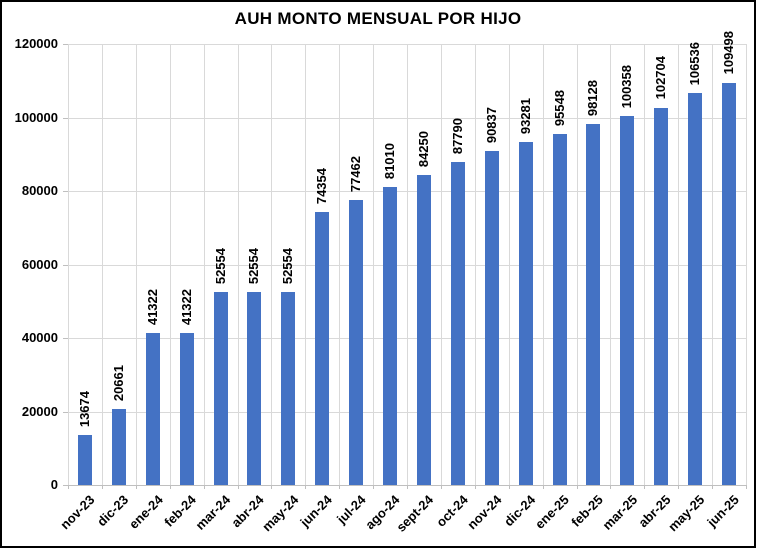 The height and width of the screenshot is (552, 760). What do you see at coordinates (39, 411) in the screenshot?
I see `y-axis-tick-label: 20000` at bounding box center [39, 411].